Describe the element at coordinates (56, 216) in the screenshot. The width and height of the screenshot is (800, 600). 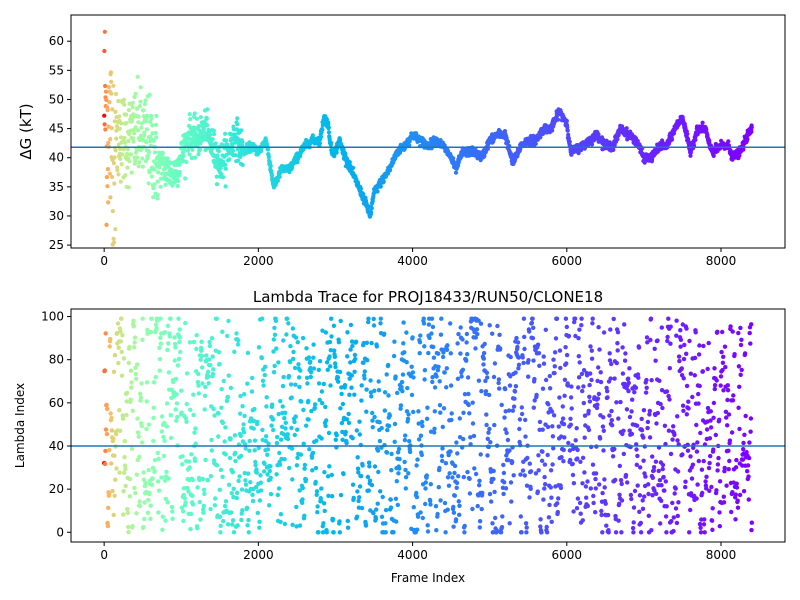
I see `delta-g-y-tick-label: 30` at that location.